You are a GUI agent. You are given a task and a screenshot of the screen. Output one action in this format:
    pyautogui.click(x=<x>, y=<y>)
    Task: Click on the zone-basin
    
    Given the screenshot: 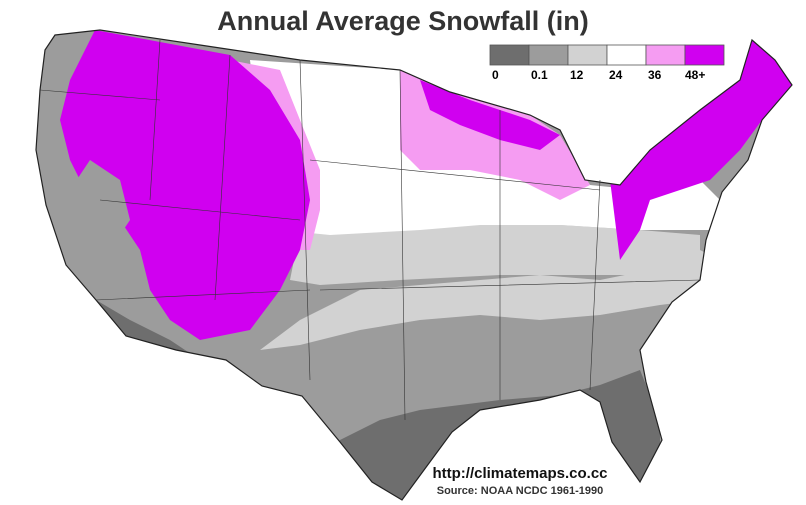 What is the action you would take?
    pyautogui.click(x=100, y=205)
    